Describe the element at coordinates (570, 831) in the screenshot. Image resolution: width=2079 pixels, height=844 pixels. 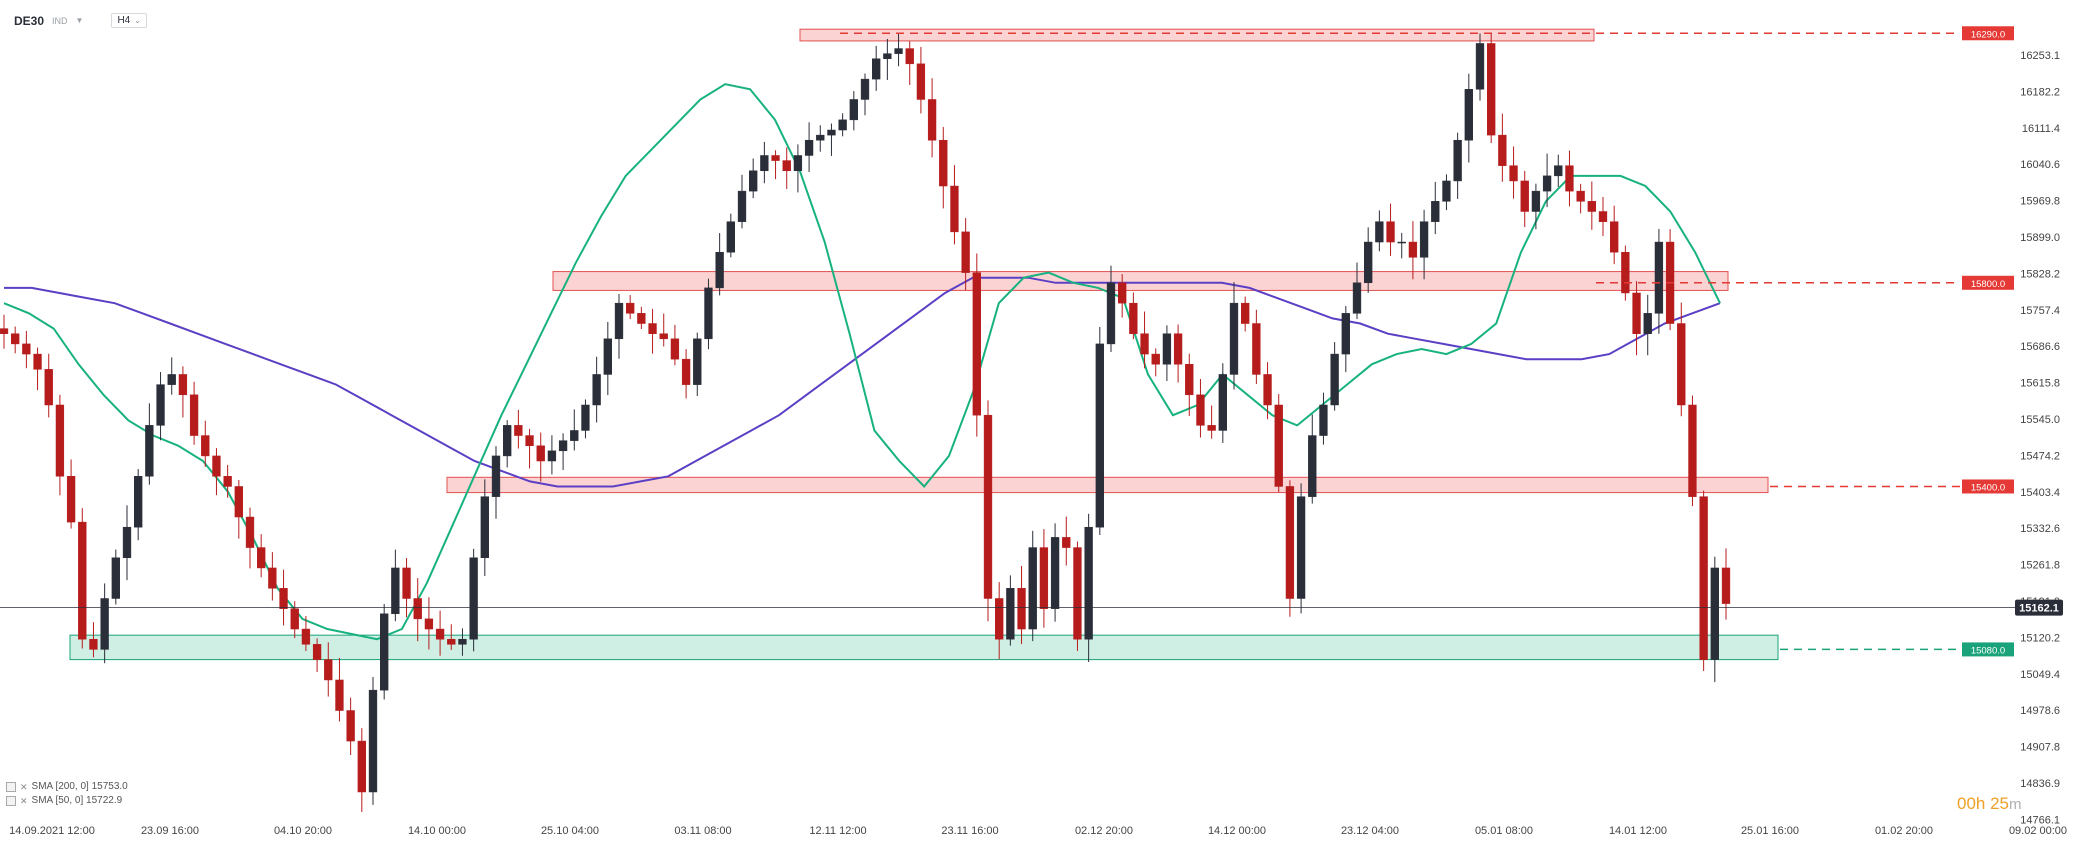
I see `x-tick-label: 25.10 04:00` at that location.